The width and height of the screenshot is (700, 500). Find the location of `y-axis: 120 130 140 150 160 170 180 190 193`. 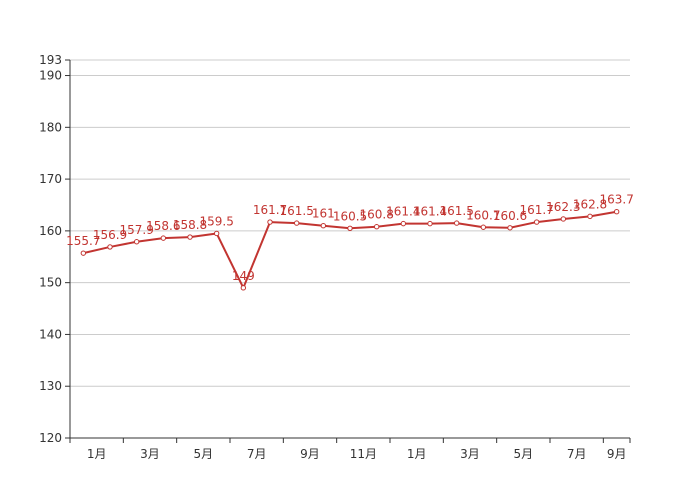

y-axis: 120 130 140 150 160 170 180 190 193 is located at coordinates (55, 249).